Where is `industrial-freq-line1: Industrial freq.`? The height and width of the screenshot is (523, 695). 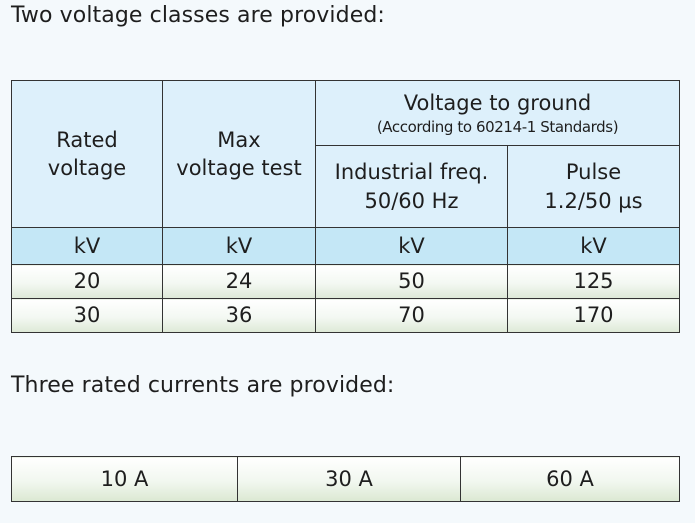
industrial-freq-line1: Industrial freq. is located at coordinates (411, 172).